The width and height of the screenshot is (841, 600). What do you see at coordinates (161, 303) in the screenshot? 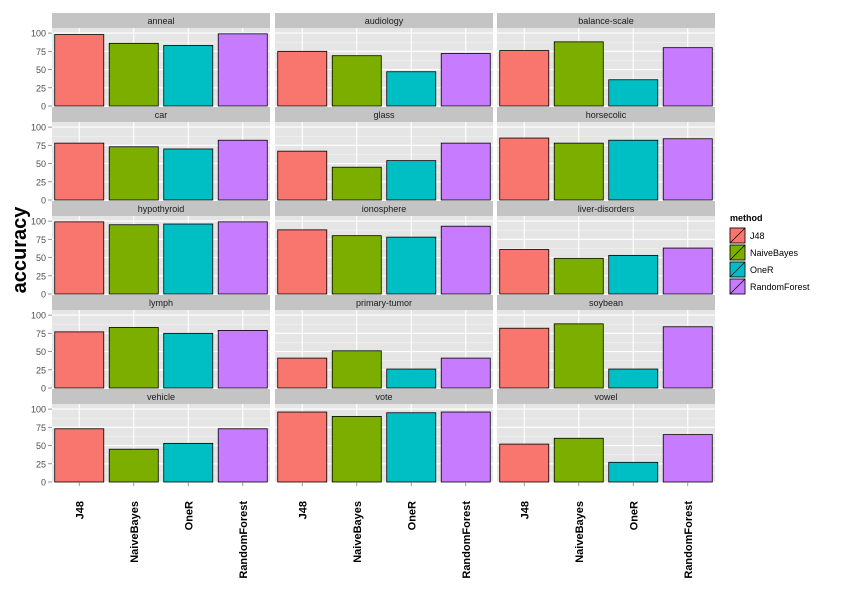
I see `facet-title: lymph` at bounding box center [161, 303].